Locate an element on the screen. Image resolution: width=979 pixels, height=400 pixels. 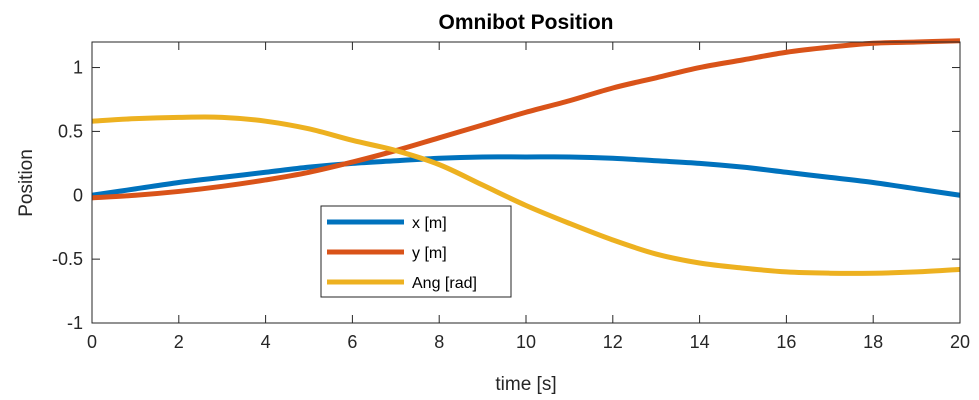
x-tick-label: 4 is located at coordinates (266, 342).